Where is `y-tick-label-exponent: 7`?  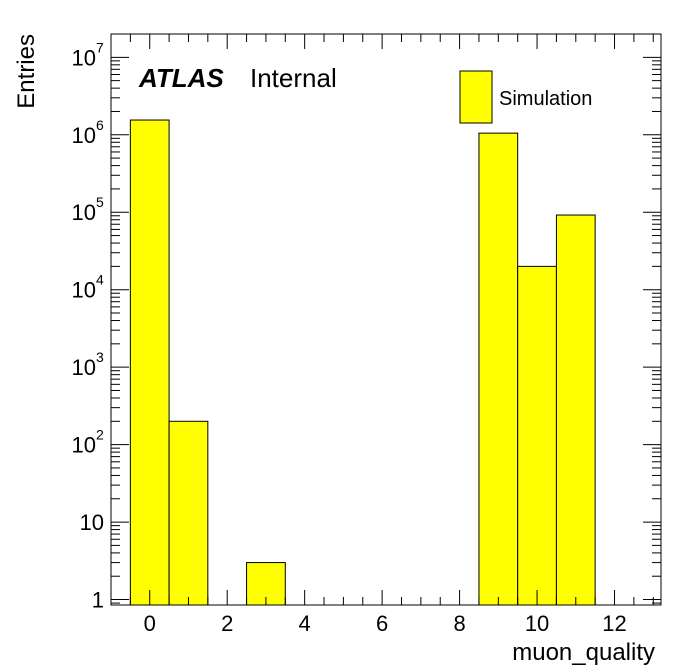
y-tick-label-exponent: 7 is located at coordinates (100, 47).